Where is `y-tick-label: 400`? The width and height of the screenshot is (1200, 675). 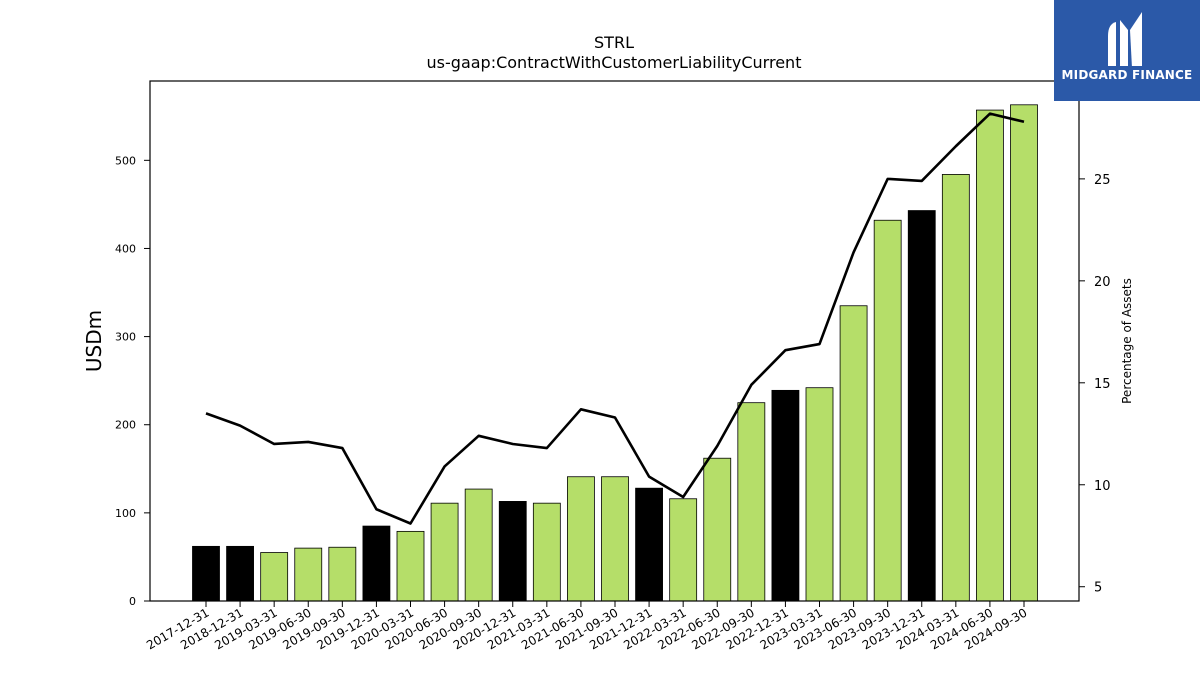
y-tick-label: 400 is located at coordinates (125, 248).